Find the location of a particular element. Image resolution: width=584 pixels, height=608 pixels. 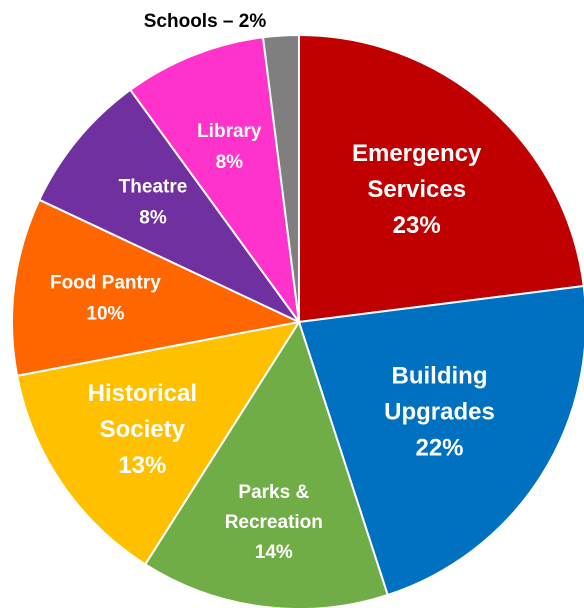

pie-slice-schools is located at coordinates (280, 178).